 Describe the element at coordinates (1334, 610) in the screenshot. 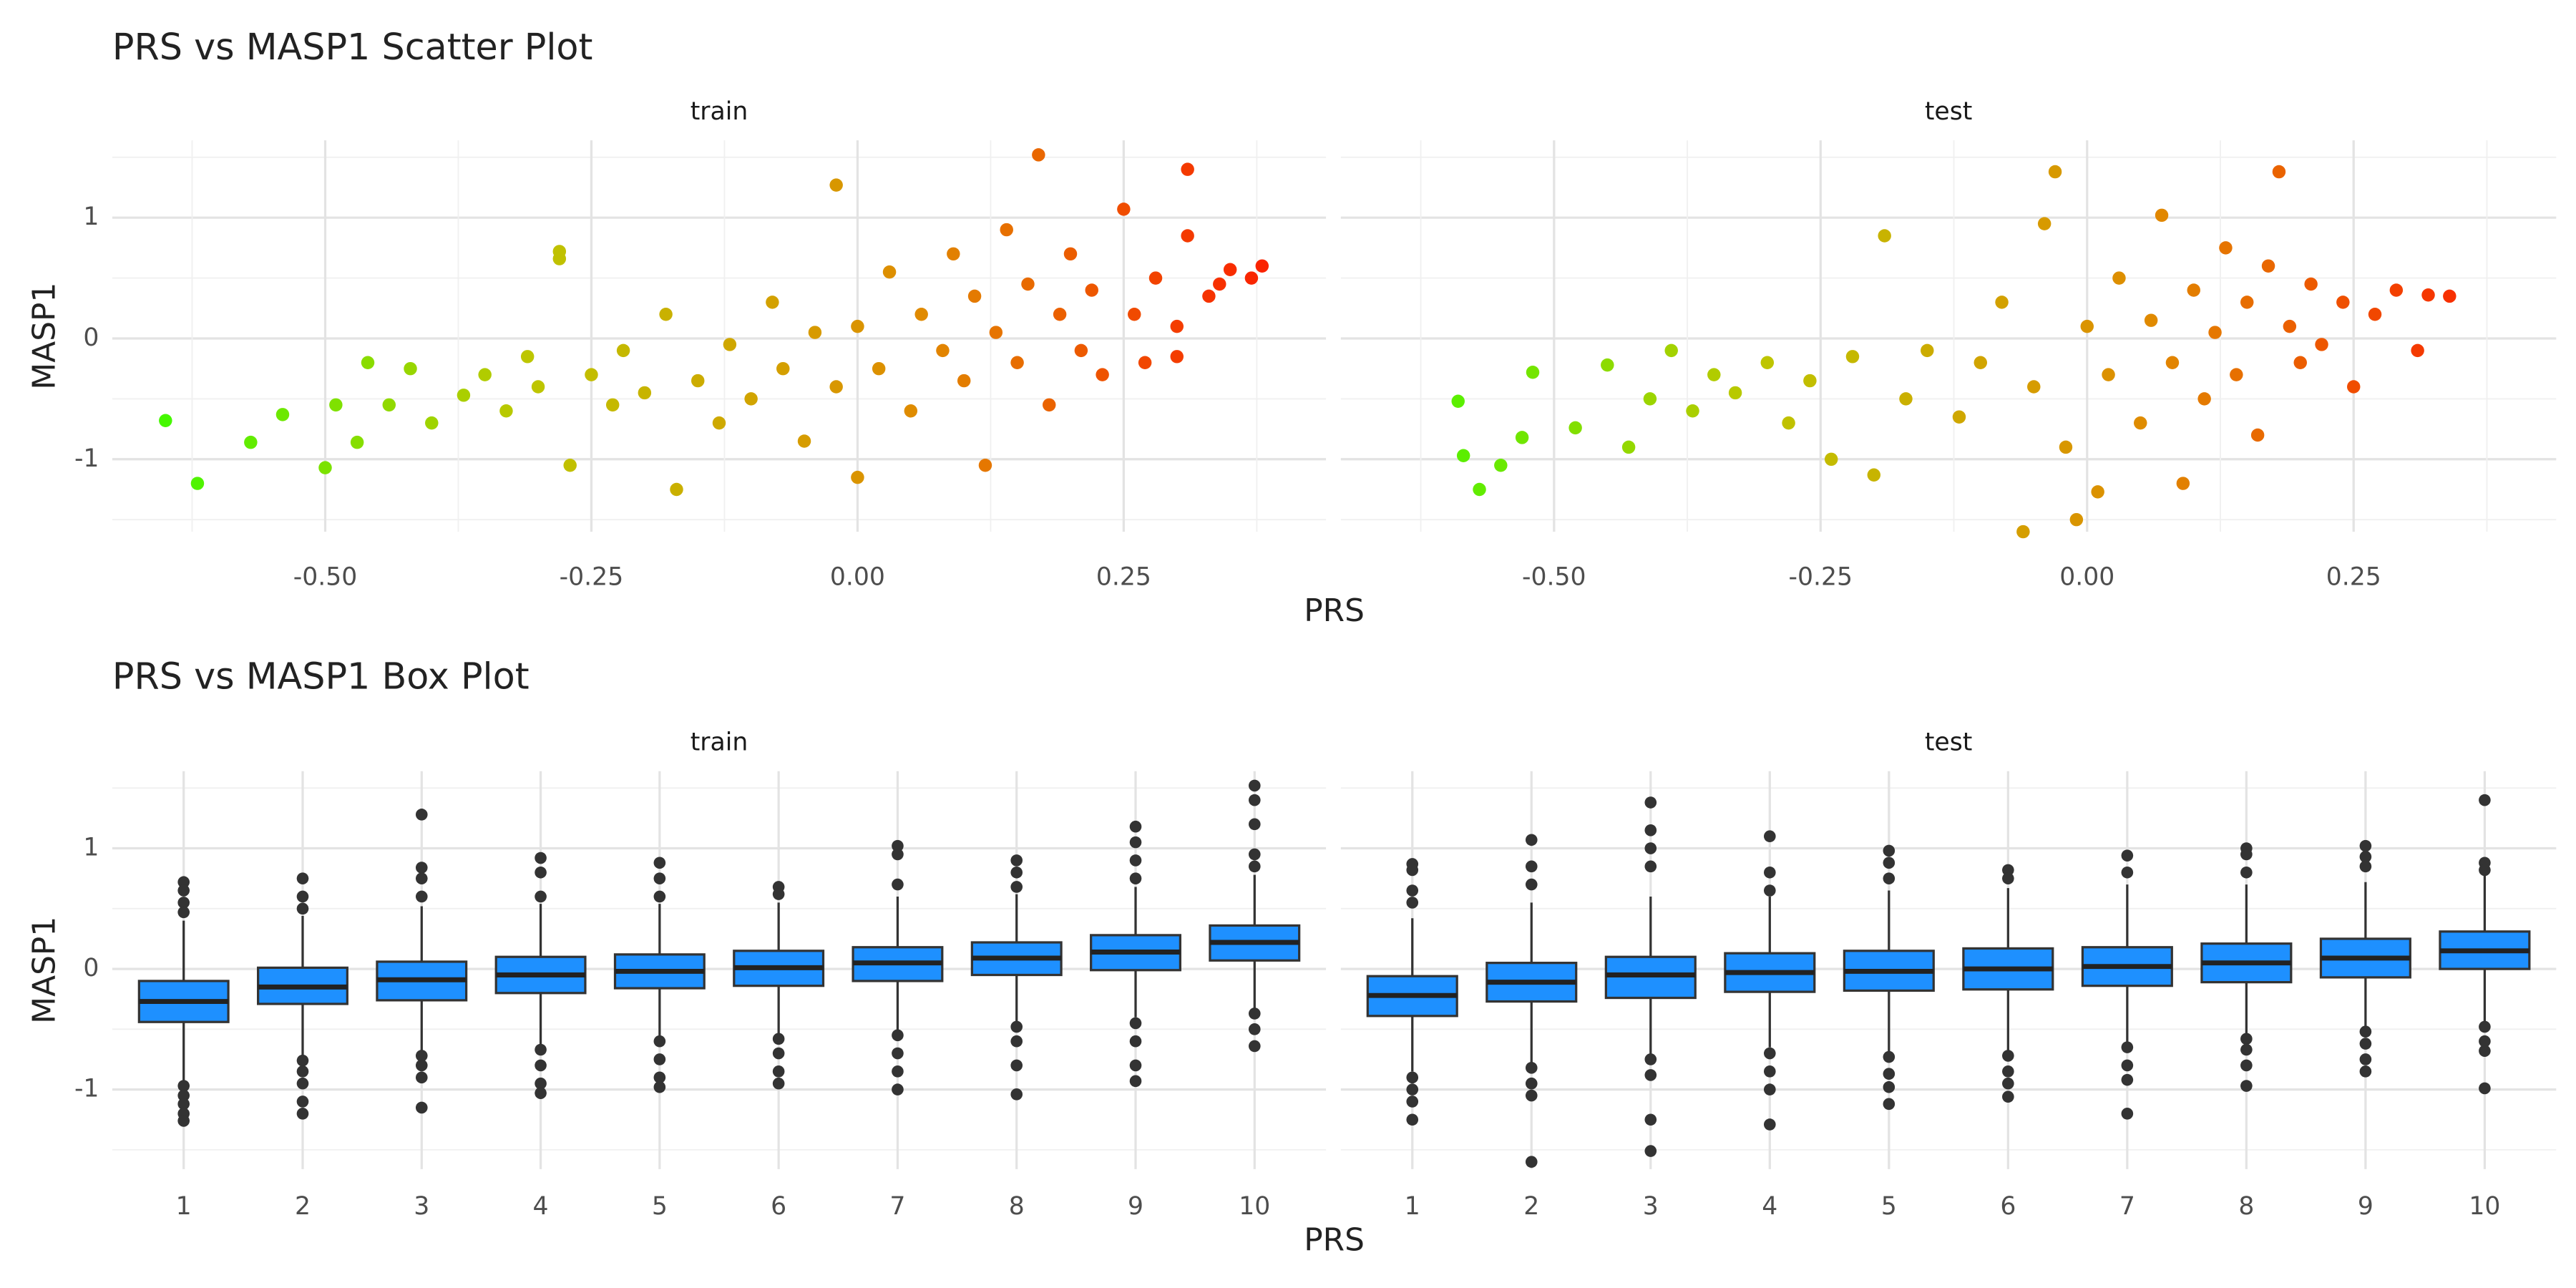

I see `x-axis-title: PRS` at that location.